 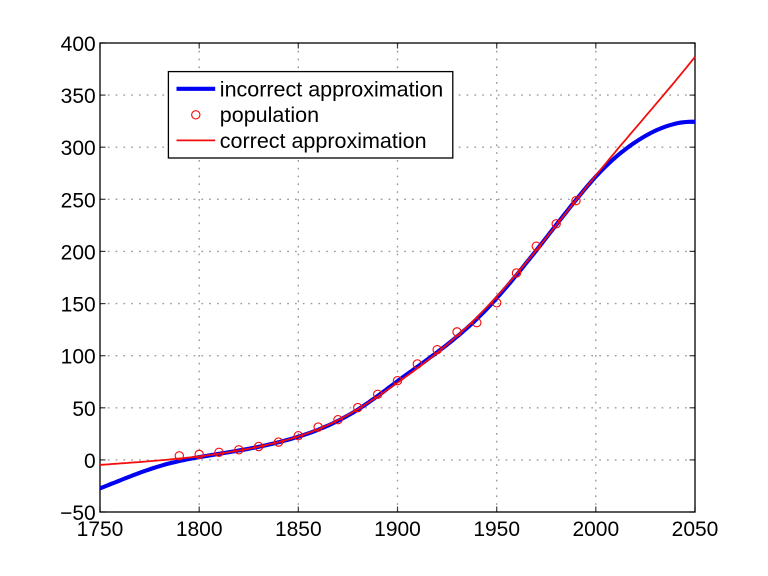 What do you see at coordinates (100, 529) in the screenshot?
I see `svg-text: 1750` at bounding box center [100, 529].